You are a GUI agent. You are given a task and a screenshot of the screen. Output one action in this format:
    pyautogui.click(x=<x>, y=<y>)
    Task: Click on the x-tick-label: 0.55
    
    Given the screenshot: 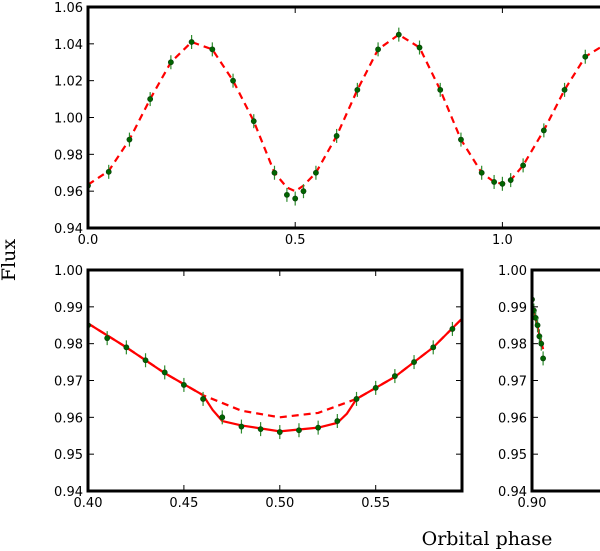 What is the action you would take?
    pyautogui.click(x=375, y=503)
    